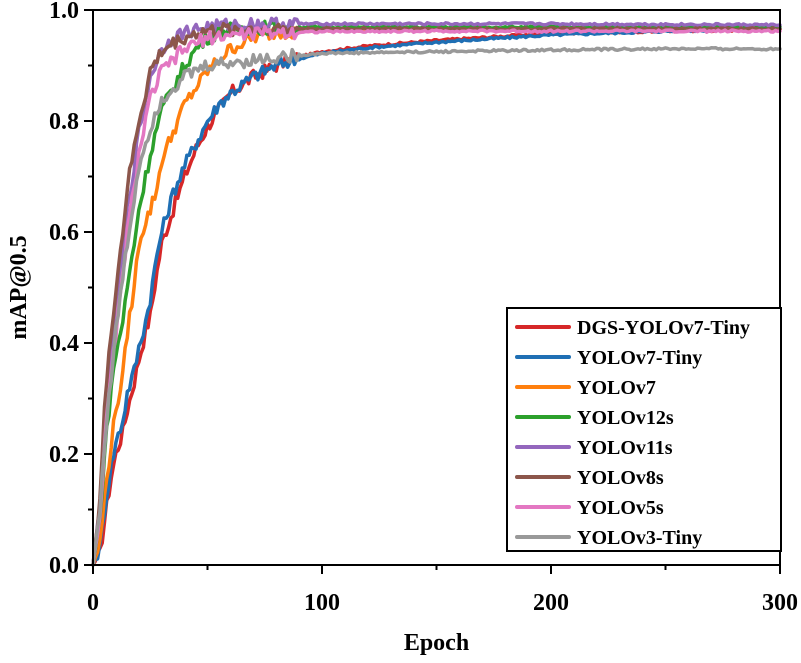 The width and height of the screenshot is (801, 663). I want to click on x-tick-label: 0, so click(93, 603).